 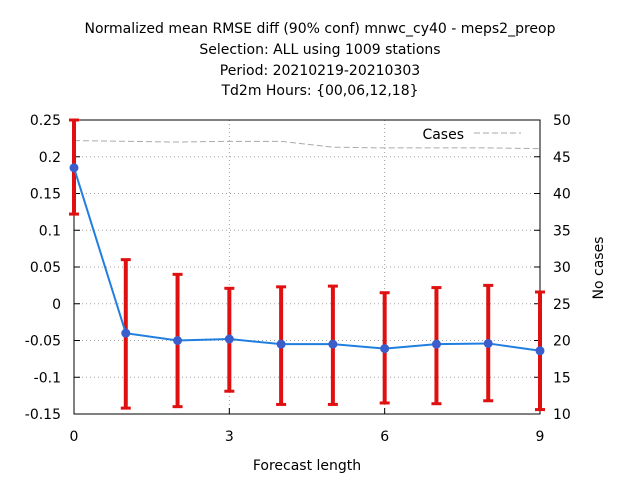 What do you see at coordinates (562, 231) in the screenshot?
I see `y2-tick-label: 35` at bounding box center [562, 231].